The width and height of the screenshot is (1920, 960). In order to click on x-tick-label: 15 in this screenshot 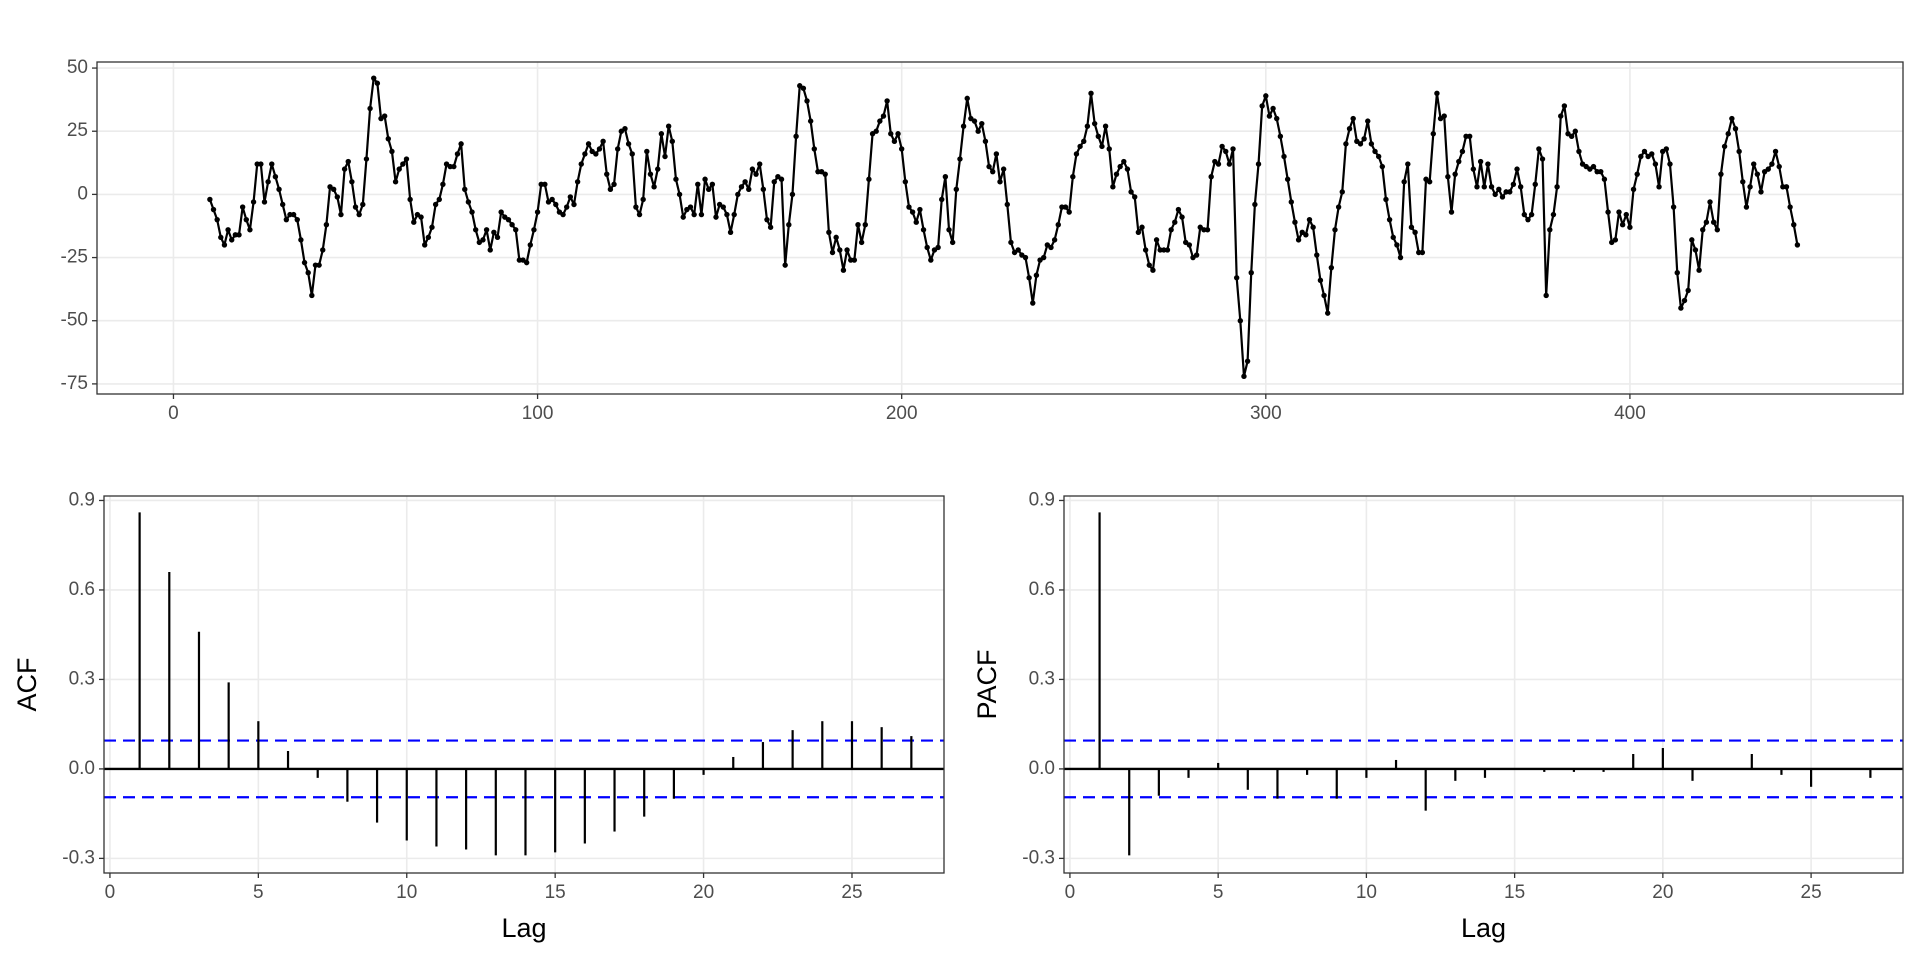, I will do `click(555, 892)`.